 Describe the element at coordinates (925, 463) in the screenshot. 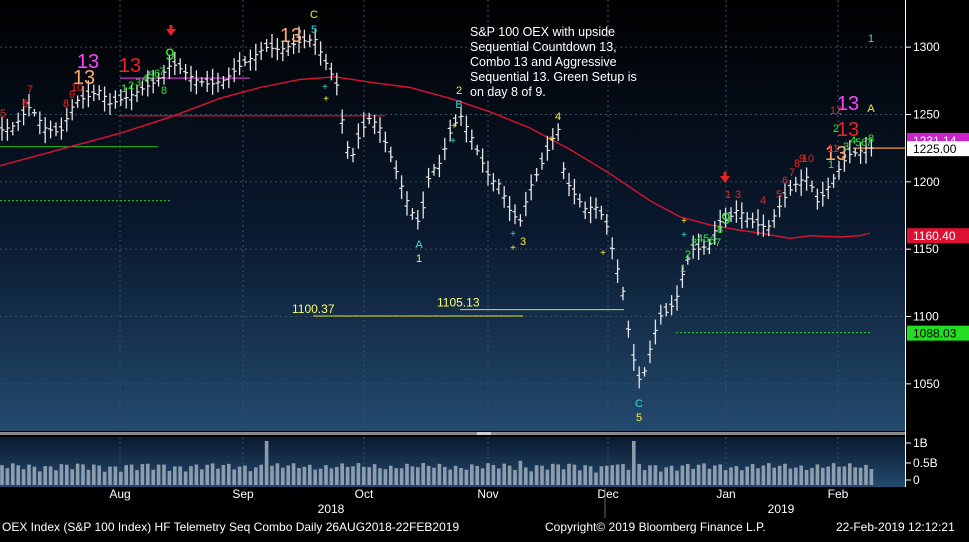

I see `volume-tick-label: 0.5B` at that location.